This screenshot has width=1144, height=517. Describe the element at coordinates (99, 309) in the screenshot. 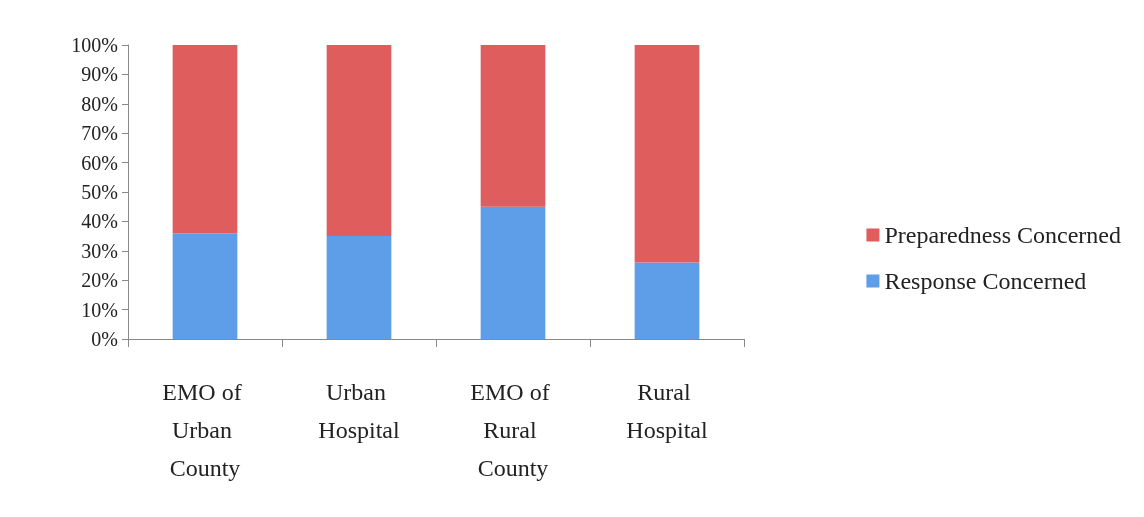

I see `y-tick-label: 10%` at that location.